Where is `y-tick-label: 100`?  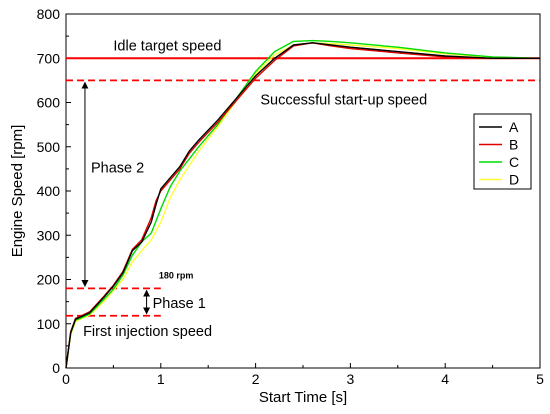 y-tick-label: 100 is located at coordinates (49, 324).